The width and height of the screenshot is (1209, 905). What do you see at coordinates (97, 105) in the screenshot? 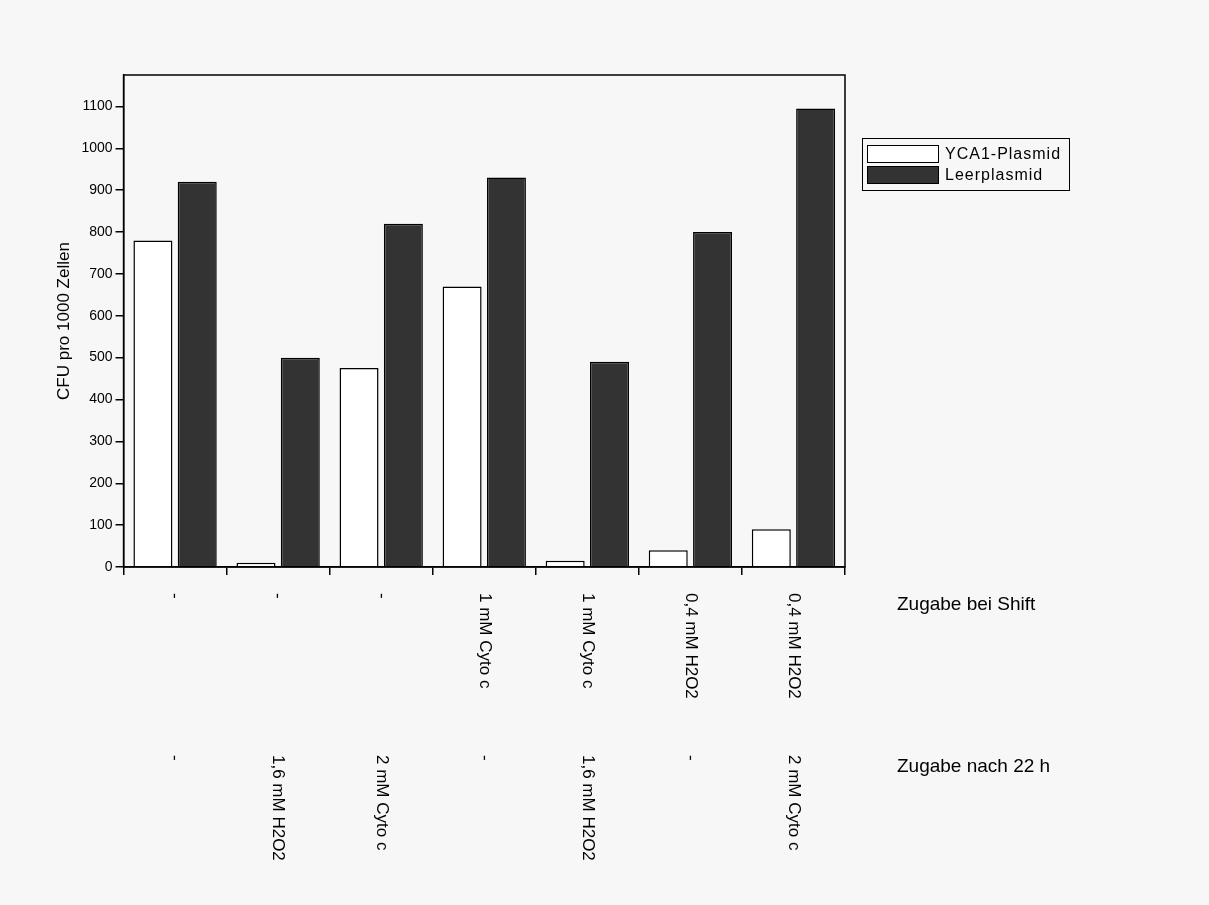
I see `y-tick-label: 1100` at bounding box center [97, 105].